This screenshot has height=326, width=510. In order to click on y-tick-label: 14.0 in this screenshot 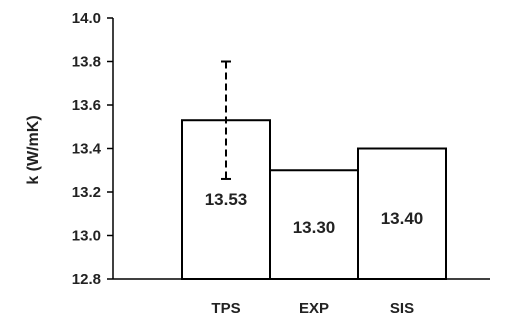, I will do `click(86, 18)`.